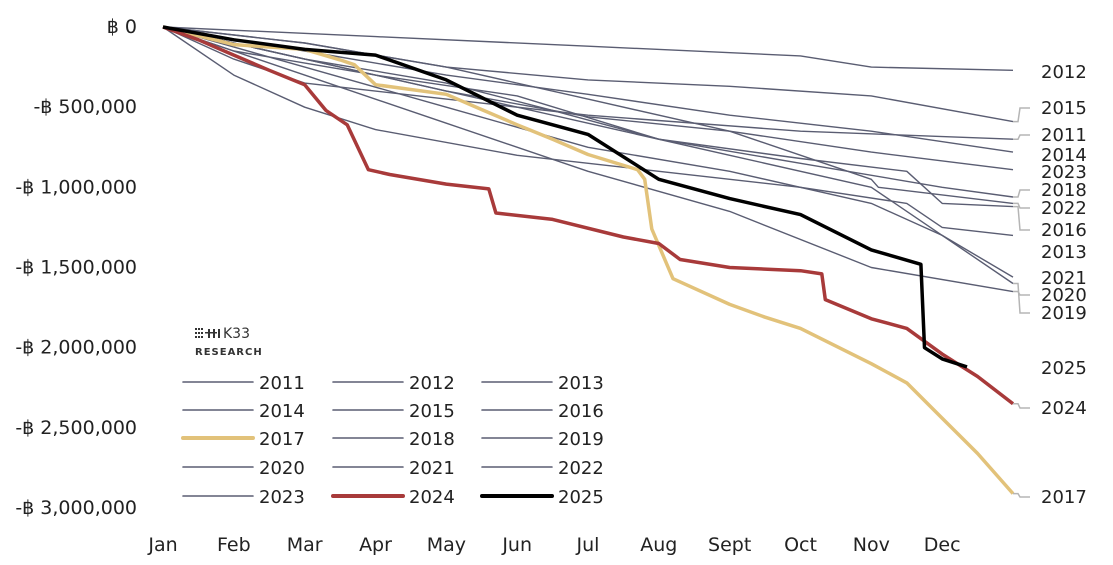 The image size is (1113, 565). Describe the element at coordinates (1064, 190) in the screenshot. I see `end-label-2018: 2018` at that location.